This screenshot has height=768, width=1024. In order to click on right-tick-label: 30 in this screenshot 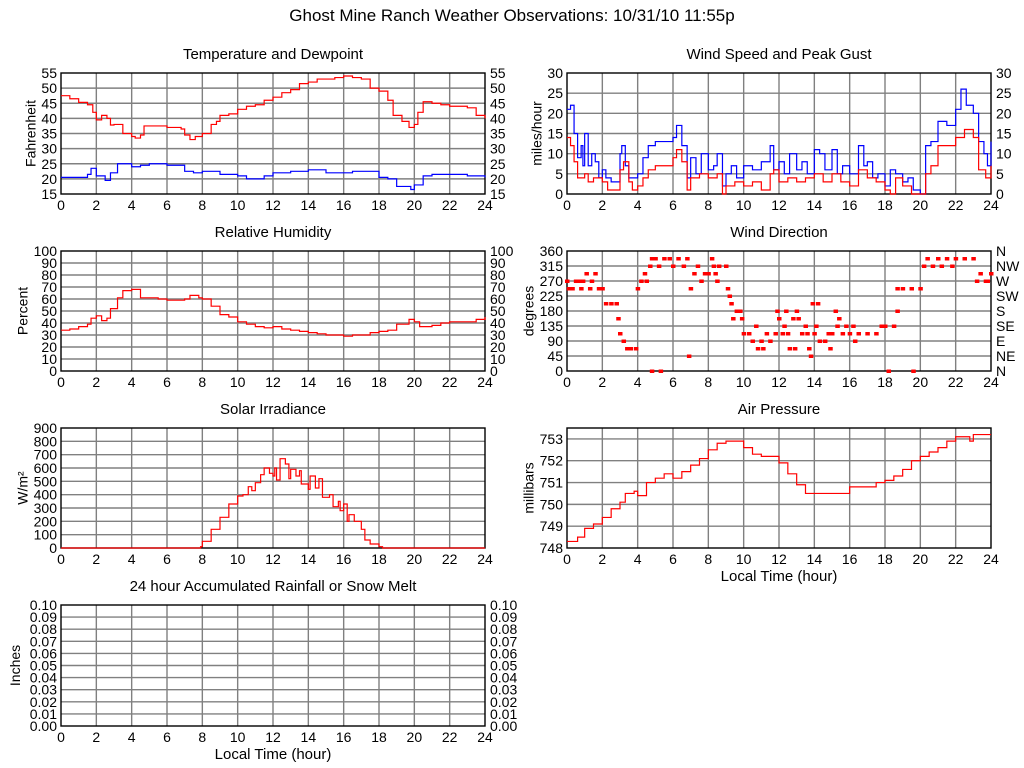, I will do `click(1004, 73)`.